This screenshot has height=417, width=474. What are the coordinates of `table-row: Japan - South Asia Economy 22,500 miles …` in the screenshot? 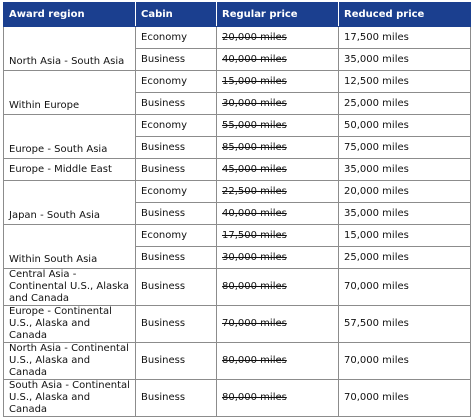 It's located at (237, 202).